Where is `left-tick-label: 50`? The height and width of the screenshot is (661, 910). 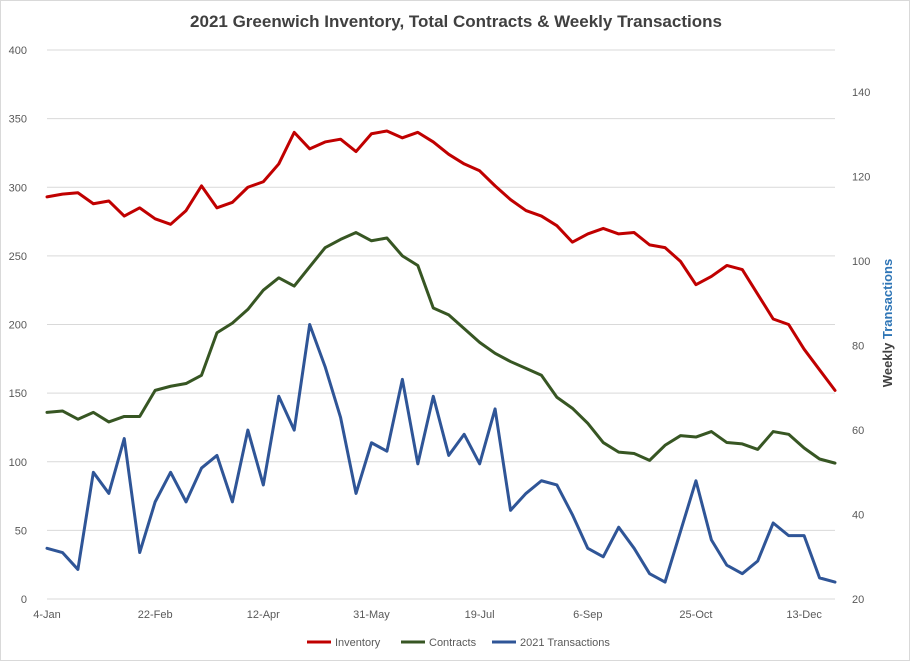
left-tick-label: 50 is located at coordinates (21, 531).